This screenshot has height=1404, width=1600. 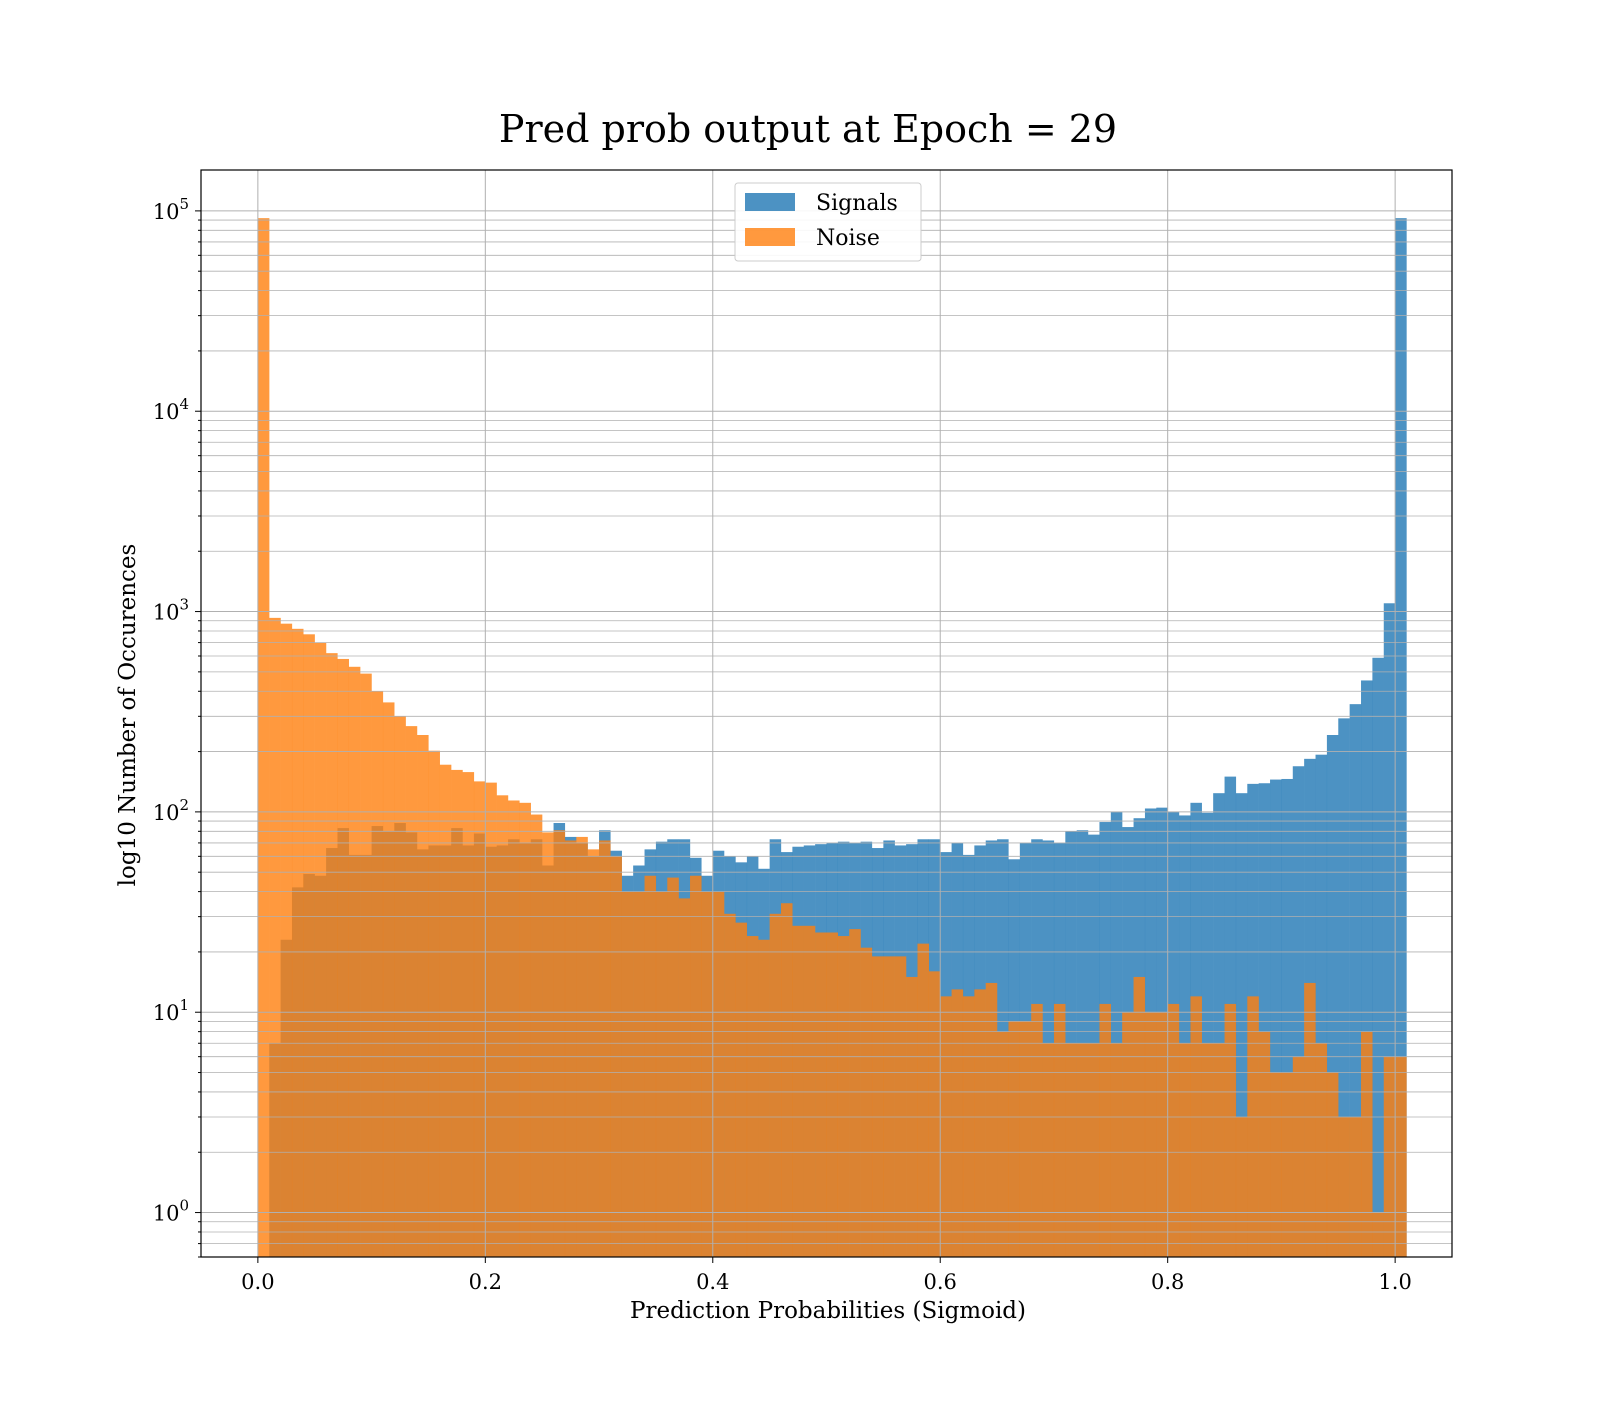 I want to click on x-tick-label: 0.4, so click(x=712, y=1282).